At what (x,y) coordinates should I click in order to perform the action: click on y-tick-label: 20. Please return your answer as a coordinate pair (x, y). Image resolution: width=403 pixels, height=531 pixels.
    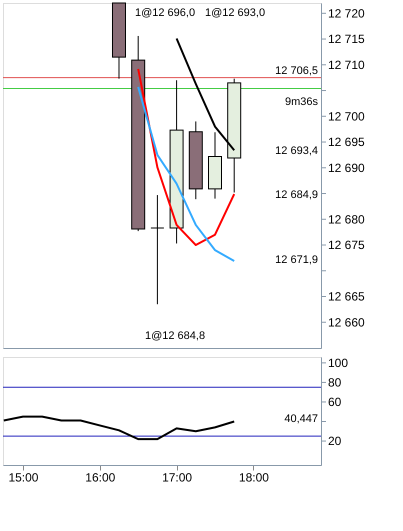
    Looking at the image, I should click on (335, 441).